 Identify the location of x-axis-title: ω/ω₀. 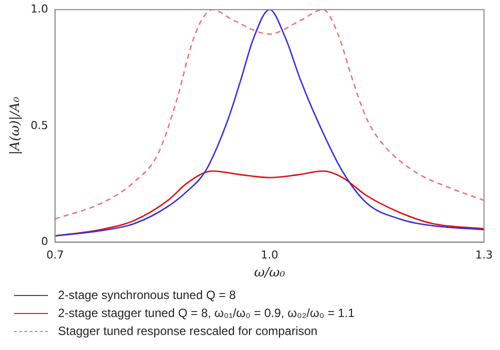
(270, 273).